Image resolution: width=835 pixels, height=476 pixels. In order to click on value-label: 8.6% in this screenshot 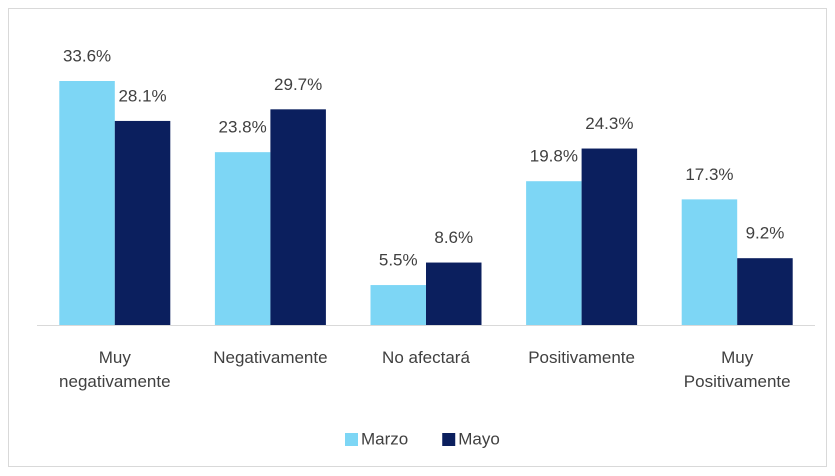, I will do `click(453, 237)`.